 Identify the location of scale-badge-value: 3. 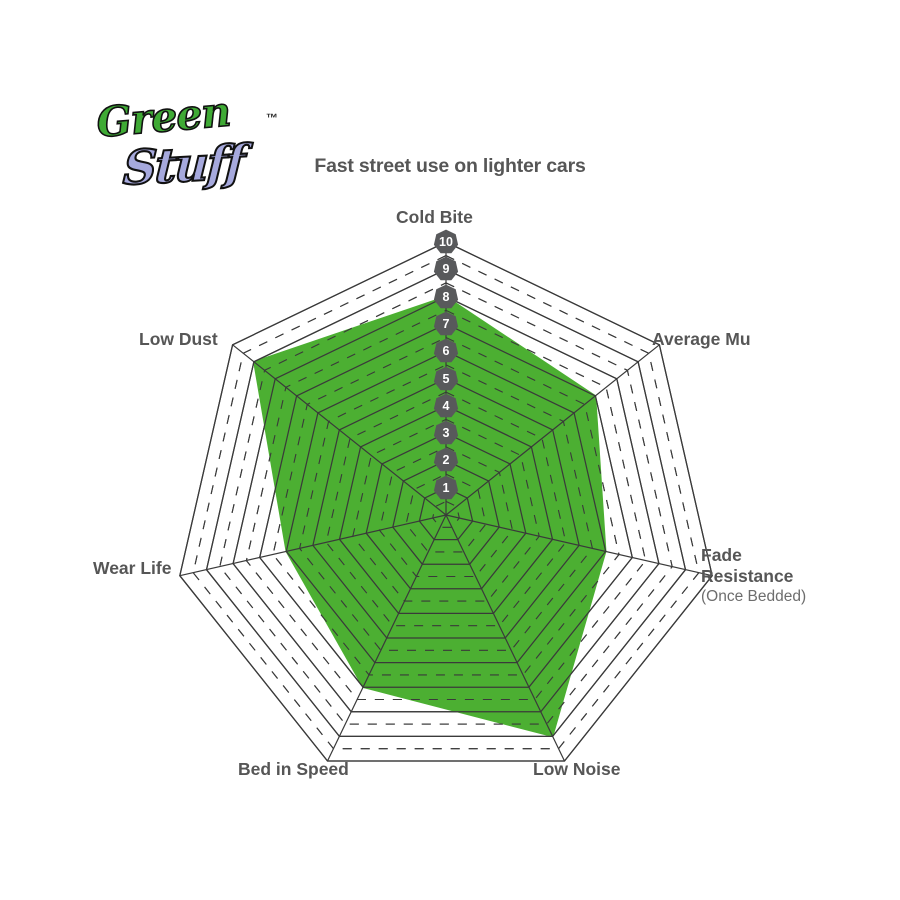
(446, 433).